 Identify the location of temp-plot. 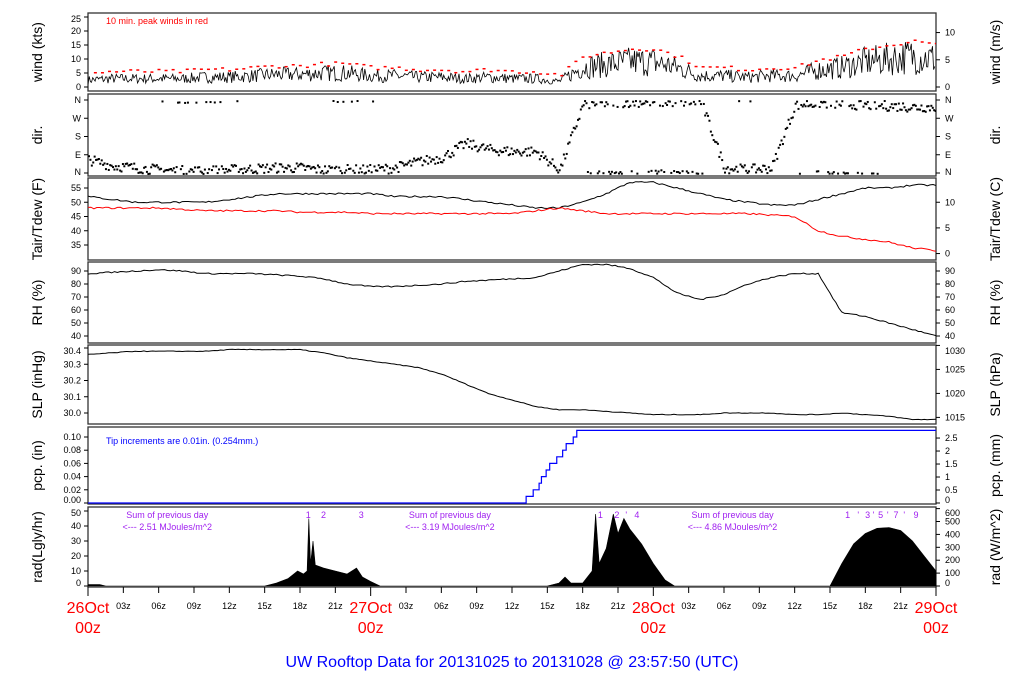
(512, 216).